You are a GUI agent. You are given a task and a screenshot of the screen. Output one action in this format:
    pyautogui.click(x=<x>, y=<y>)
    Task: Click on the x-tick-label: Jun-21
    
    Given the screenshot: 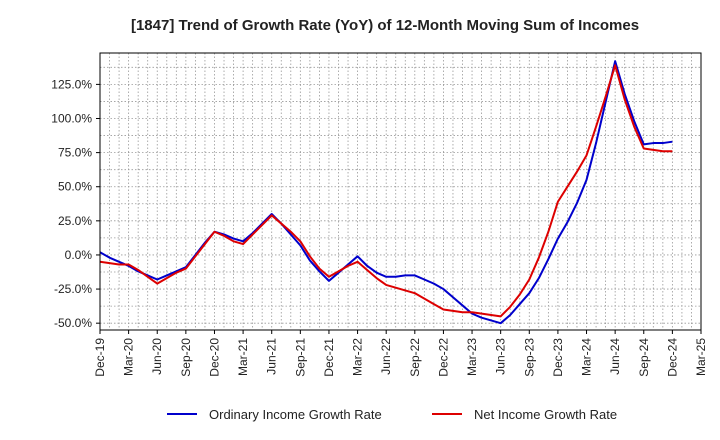 What is the action you would take?
    pyautogui.click(x=272, y=356)
    